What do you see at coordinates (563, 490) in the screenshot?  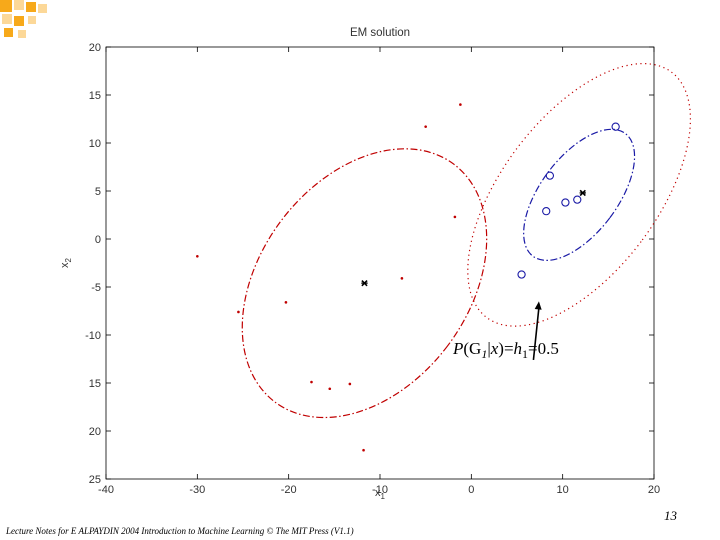 I see `x-tick-label: 10` at bounding box center [563, 490].